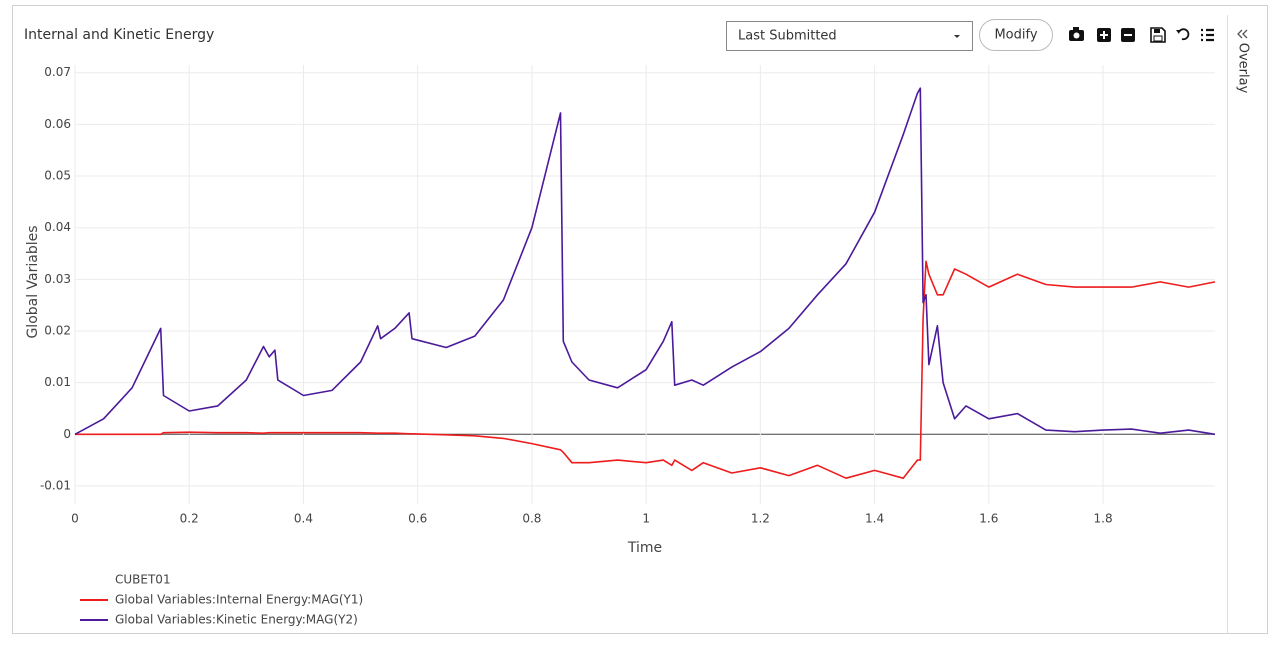 This screenshot has width=1280, height=646. I want to click on x-tick-label: 1.2, so click(760, 519).